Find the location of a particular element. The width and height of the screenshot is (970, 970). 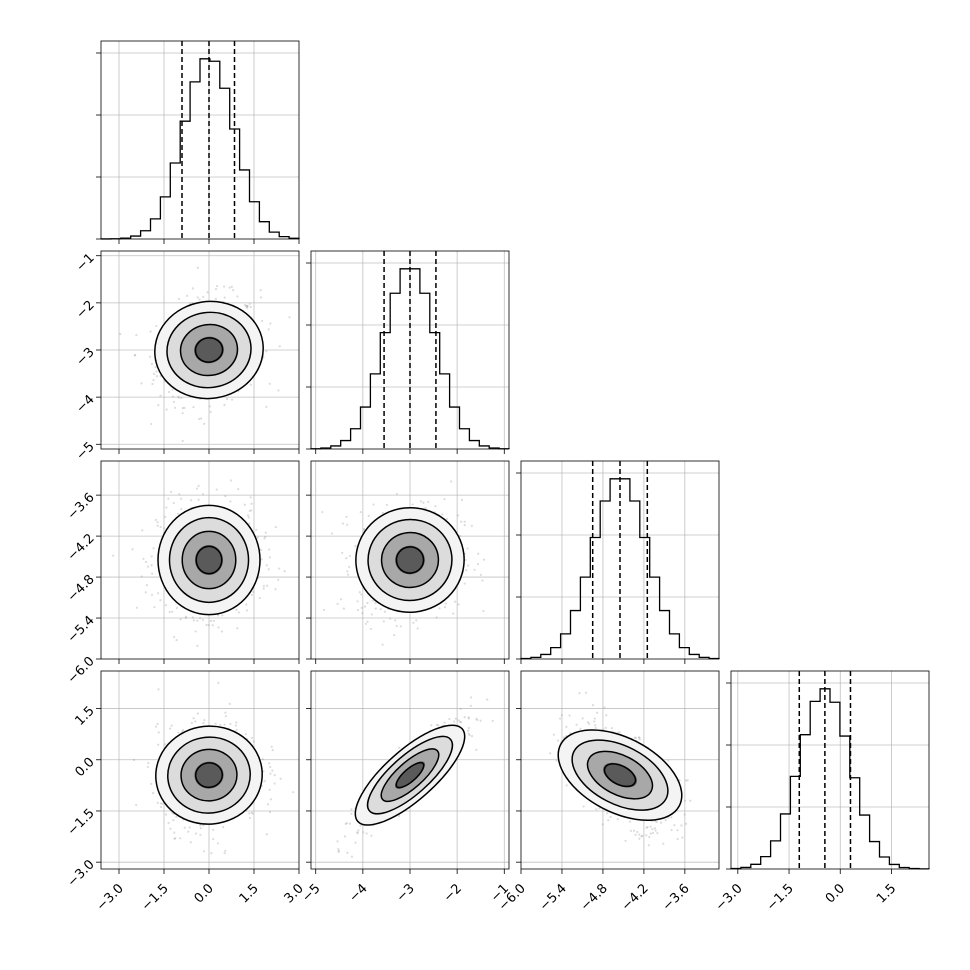

x-tick-label: −5.4 is located at coordinates (553, 897).